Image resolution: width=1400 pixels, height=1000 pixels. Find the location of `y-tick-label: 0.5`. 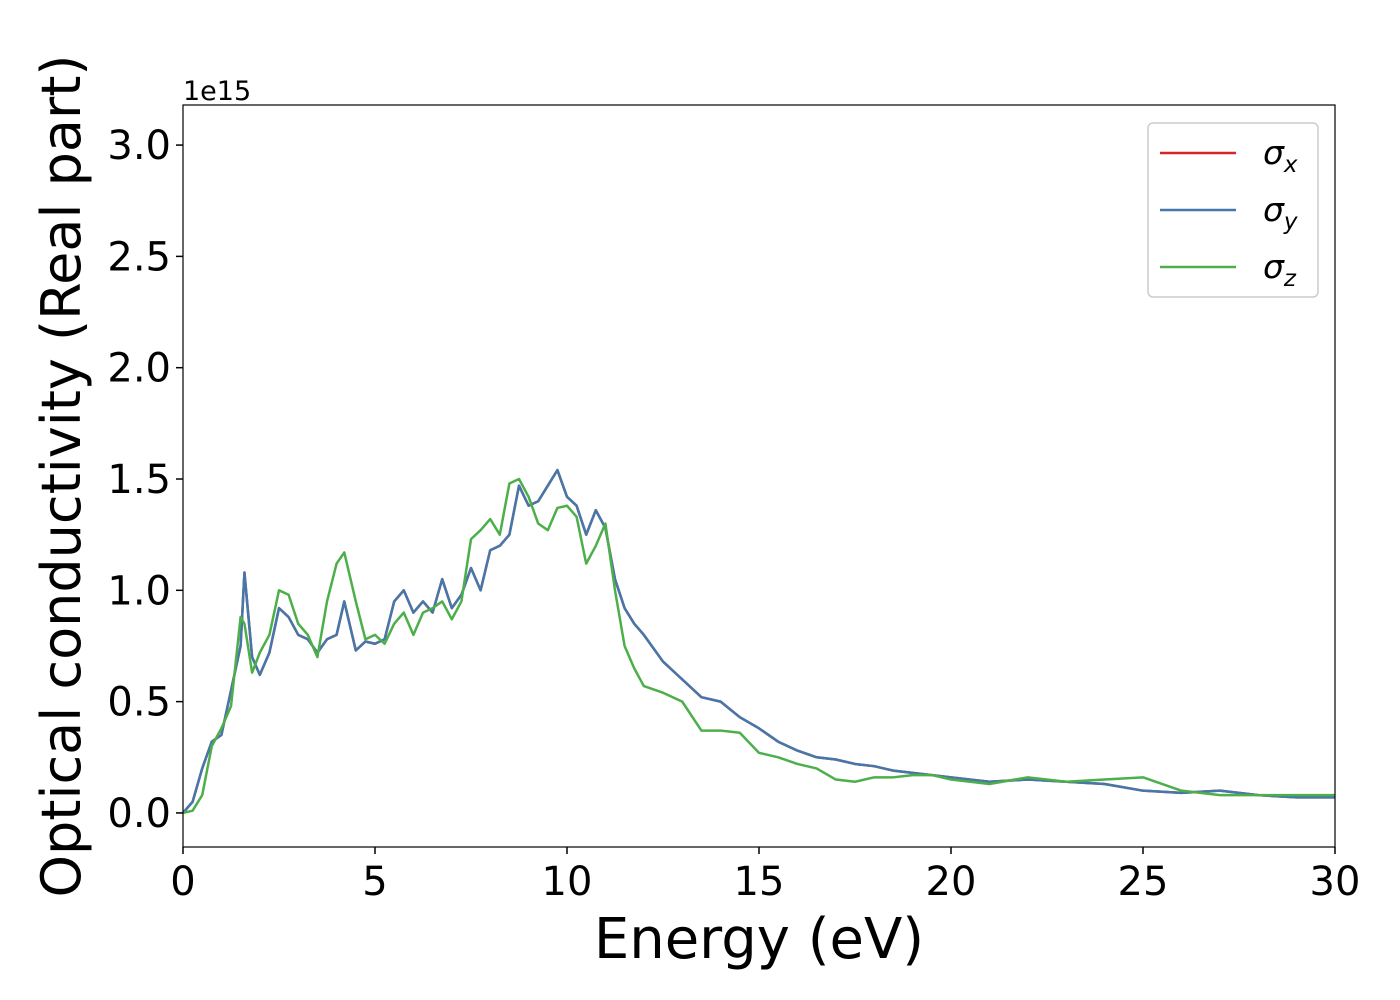

y-tick-label: 0.5 is located at coordinates (139, 703).